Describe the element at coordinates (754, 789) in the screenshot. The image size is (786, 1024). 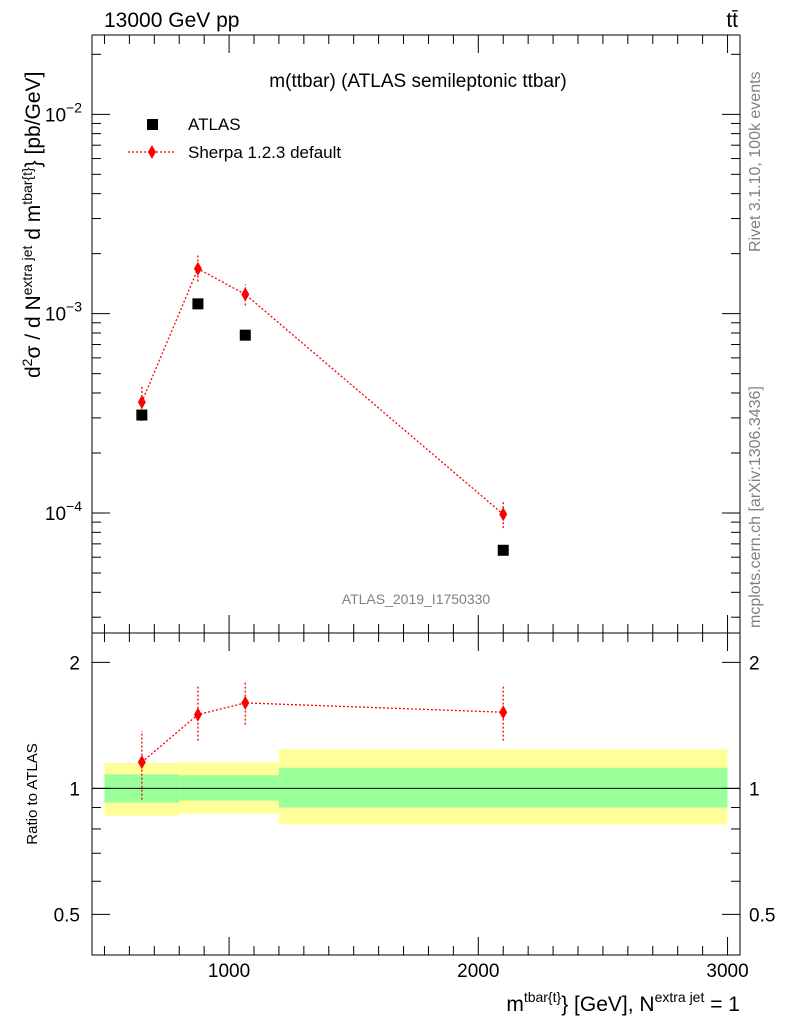
I see `ratio-y-tick-label-right: 1` at that location.